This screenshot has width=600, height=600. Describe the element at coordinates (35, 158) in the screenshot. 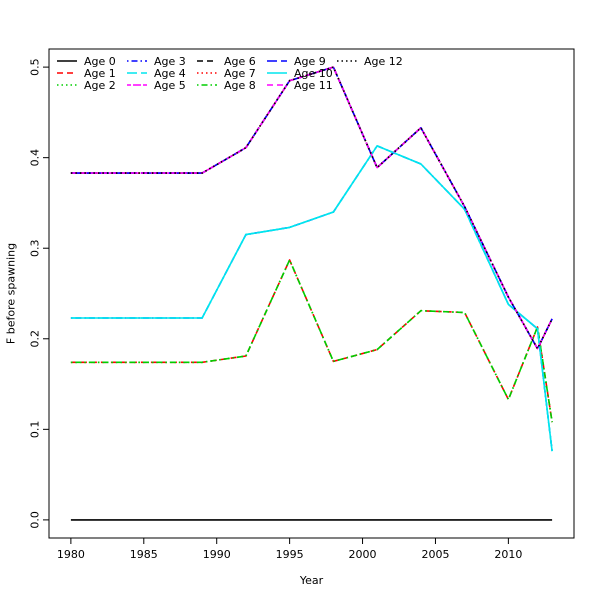

I see `y-tick-label: 0.4` at that location.